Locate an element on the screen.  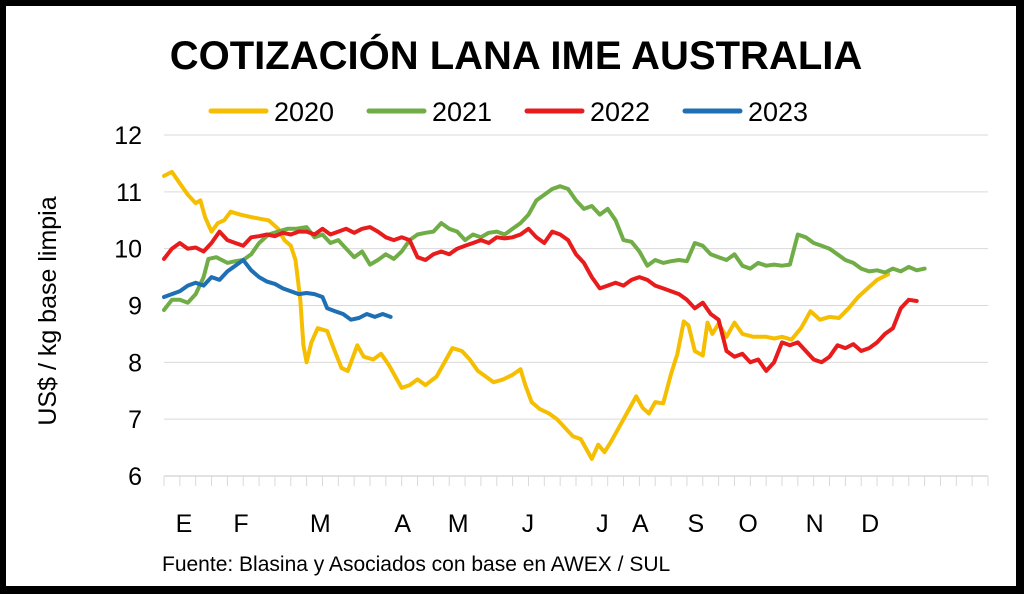
x-month-label: D is located at coordinates (870, 524).